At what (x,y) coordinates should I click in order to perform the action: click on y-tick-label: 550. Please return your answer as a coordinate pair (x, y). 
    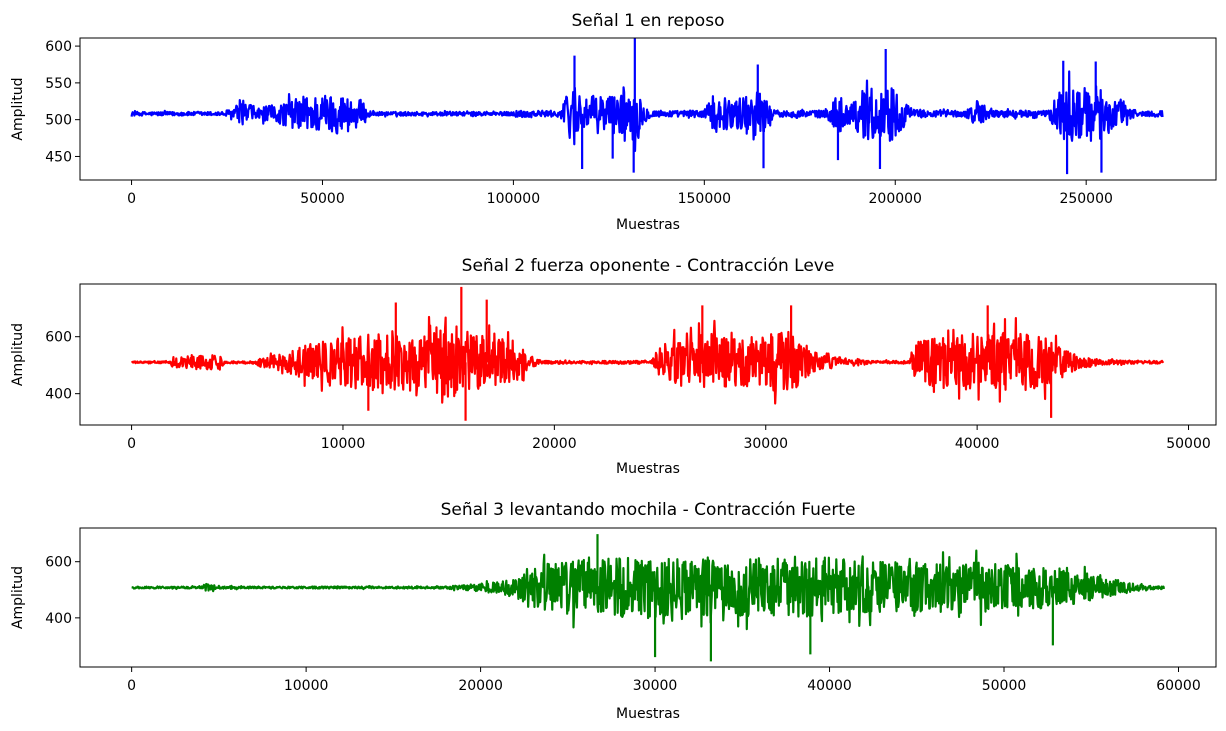
    Looking at the image, I should click on (58, 84).